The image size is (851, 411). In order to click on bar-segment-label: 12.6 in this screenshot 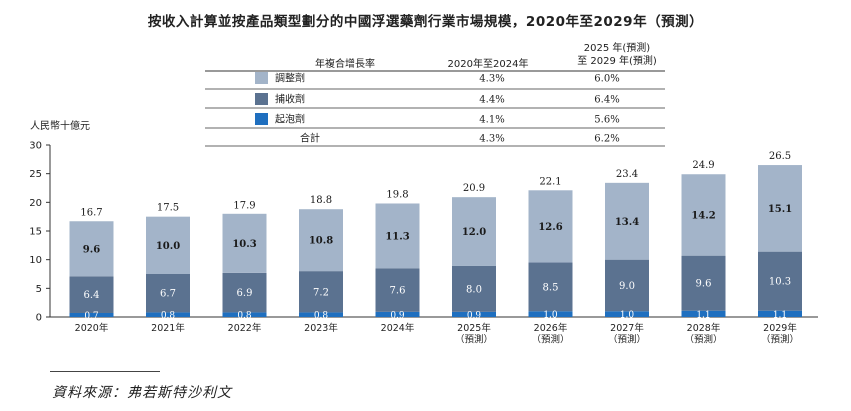, I will do `click(550, 227)`.